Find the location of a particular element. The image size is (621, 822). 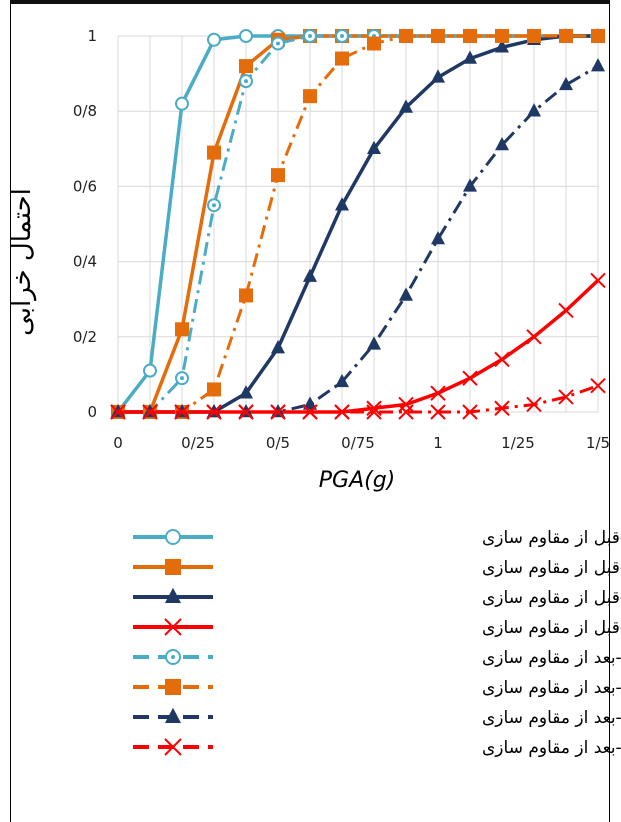

legend-label: خرابی کم-قبل از مقاوم سازی is located at coordinates (551, 538).